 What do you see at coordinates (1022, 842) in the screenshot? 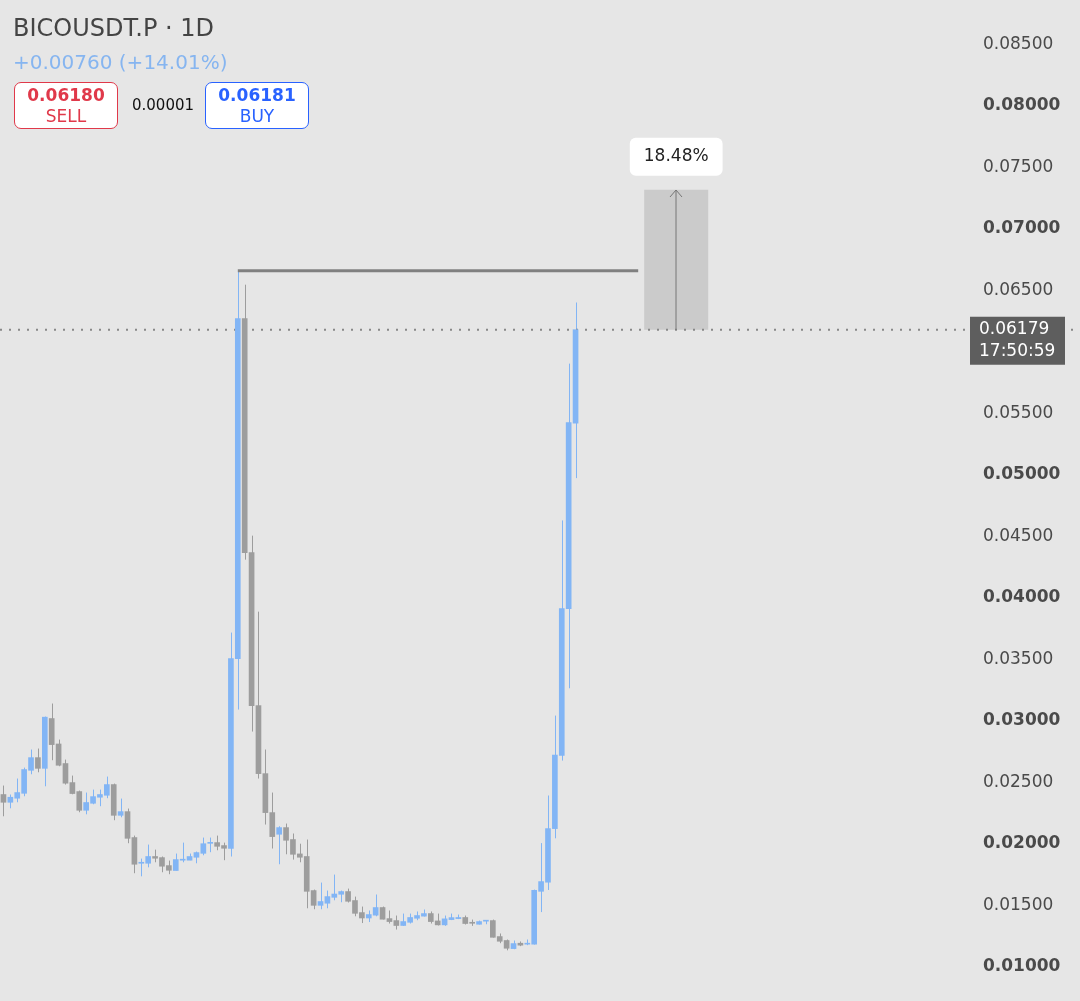
I see `y-tick-label: 0.02000` at bounding box center [1022, 842].